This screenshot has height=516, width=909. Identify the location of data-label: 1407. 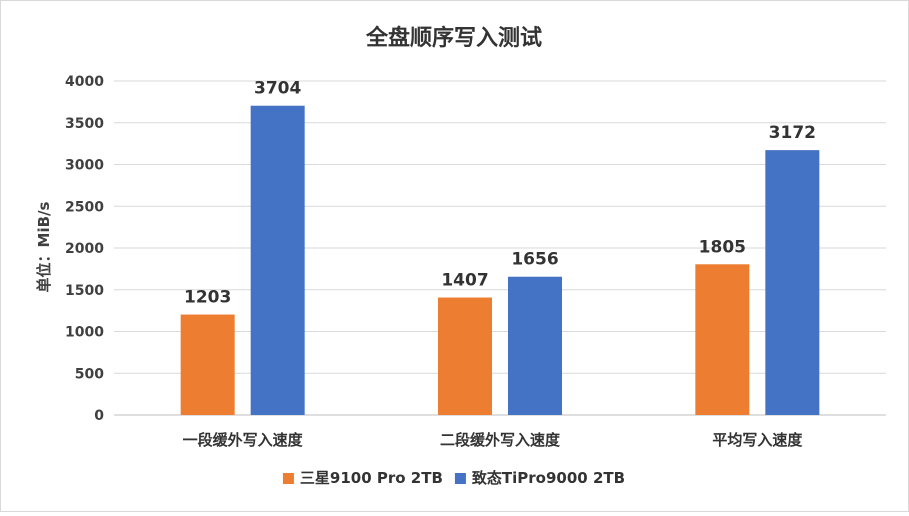
(464, 281).